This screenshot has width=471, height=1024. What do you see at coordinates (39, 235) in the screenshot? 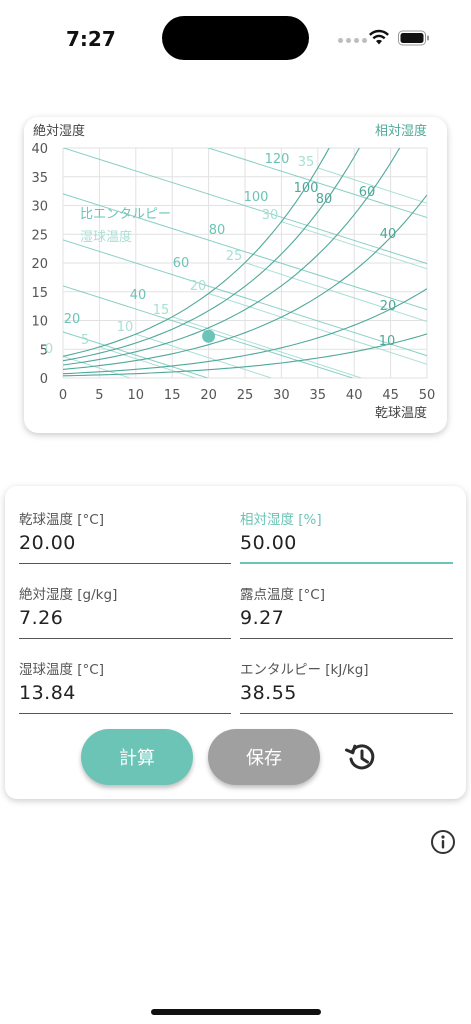
I see `y-tick-label: 25` at bounding box center [39, 235].